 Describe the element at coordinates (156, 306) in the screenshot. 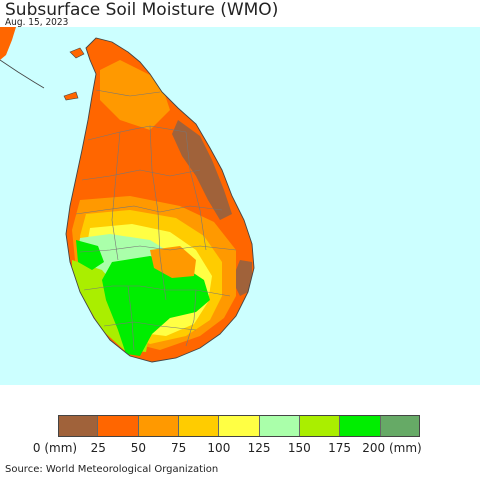

I see `wet-zone-green` at that location.